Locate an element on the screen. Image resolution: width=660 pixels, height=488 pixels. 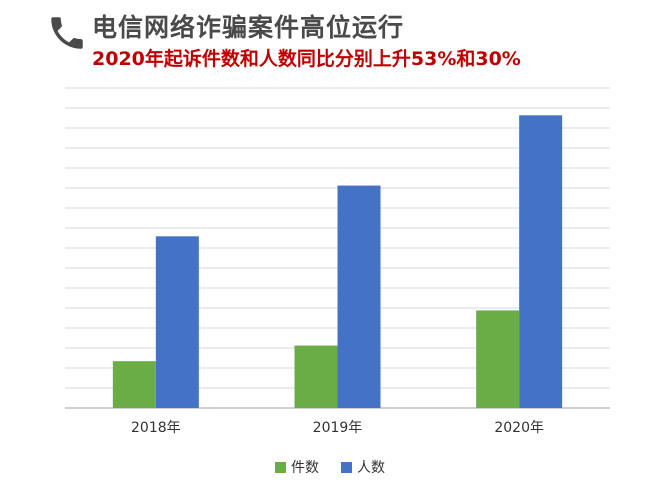
legend-swatch-cases is located at coordinates (280, 467).